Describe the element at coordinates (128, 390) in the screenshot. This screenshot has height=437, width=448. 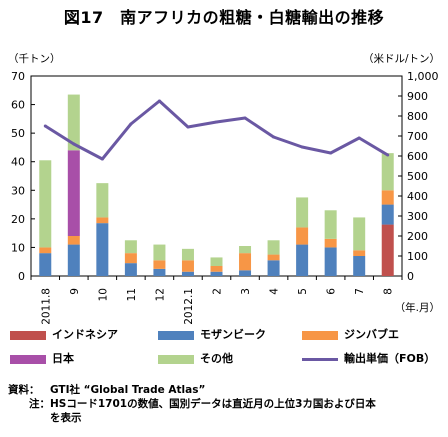
I see `source-text: GTI社 “Global Trade Atlas”` at that location.